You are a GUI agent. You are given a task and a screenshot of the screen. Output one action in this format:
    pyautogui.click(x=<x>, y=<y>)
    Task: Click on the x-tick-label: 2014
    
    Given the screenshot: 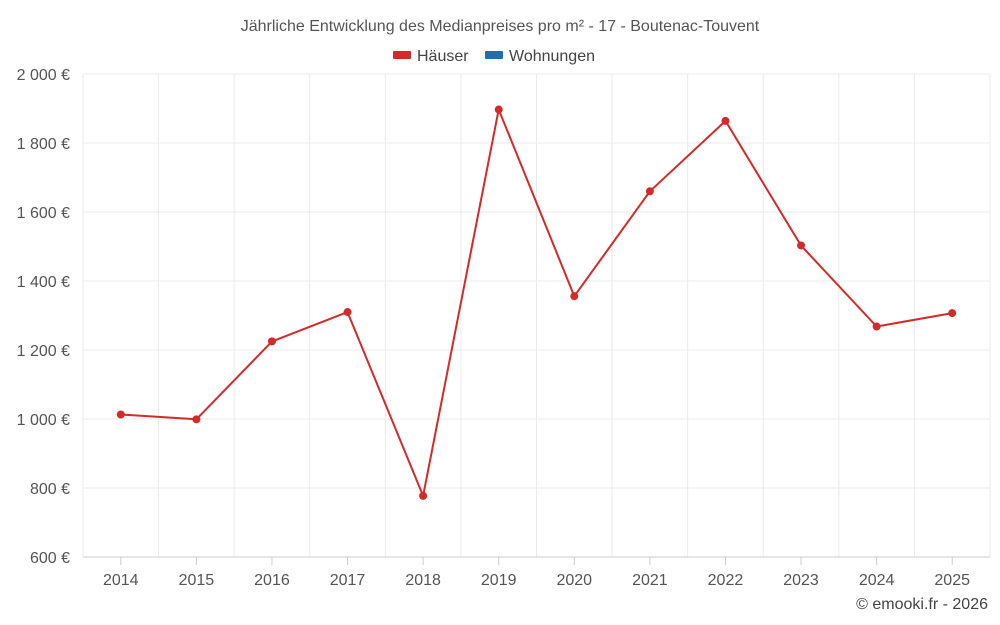 What is the action you would take?
    pyautogui.click(x=121, y=580)
    